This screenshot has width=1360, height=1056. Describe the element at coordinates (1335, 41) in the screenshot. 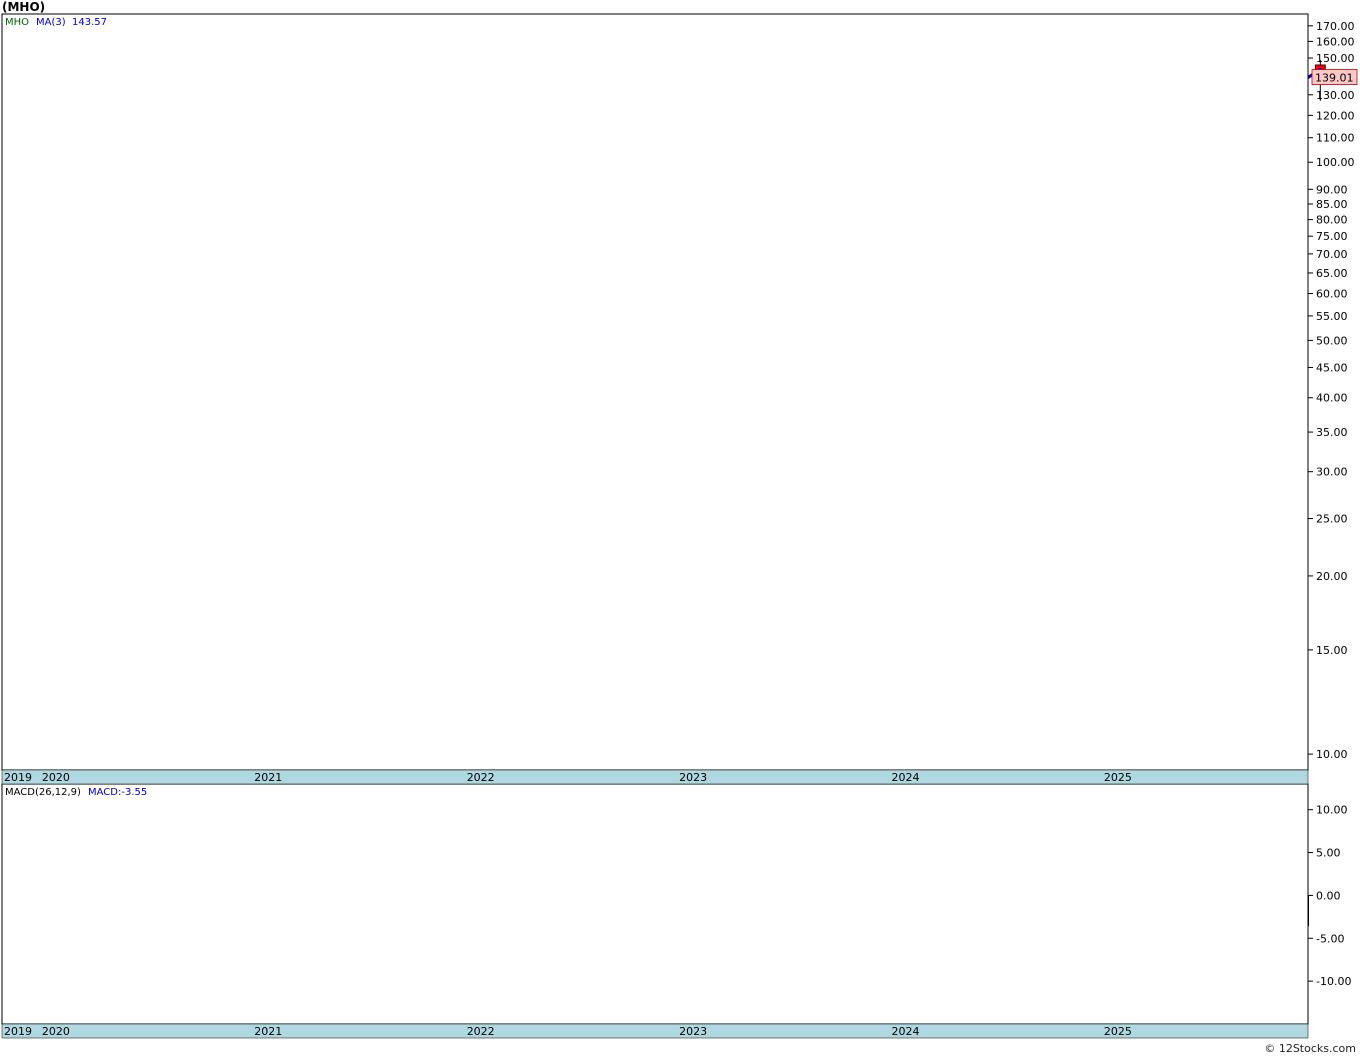

I see `price-tick-label: 160.00` at that location.